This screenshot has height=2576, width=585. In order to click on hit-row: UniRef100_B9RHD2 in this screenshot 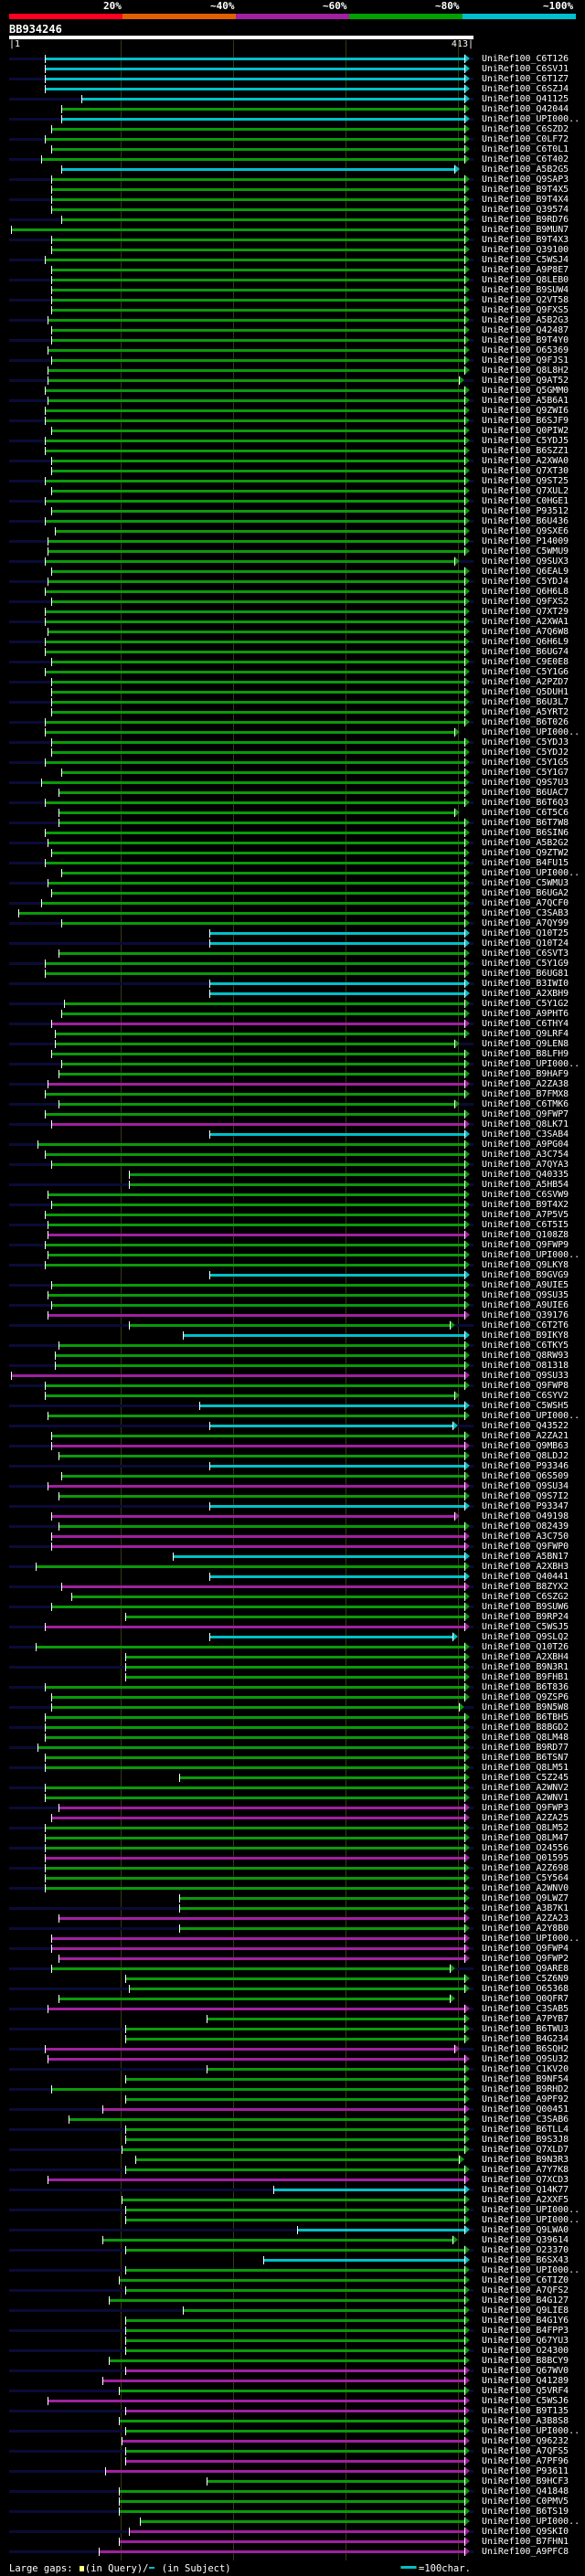, I will do `click(293, 2089)`.